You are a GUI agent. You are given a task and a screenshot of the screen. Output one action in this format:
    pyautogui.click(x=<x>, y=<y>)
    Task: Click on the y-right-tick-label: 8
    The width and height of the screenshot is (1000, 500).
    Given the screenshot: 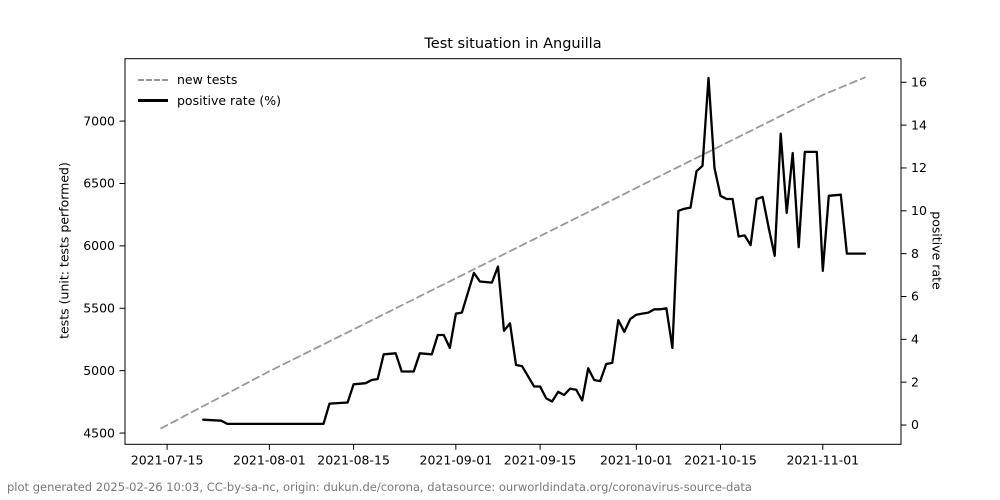 What is the action you would take?
    pyautogui.click(x=915, y=253)
    